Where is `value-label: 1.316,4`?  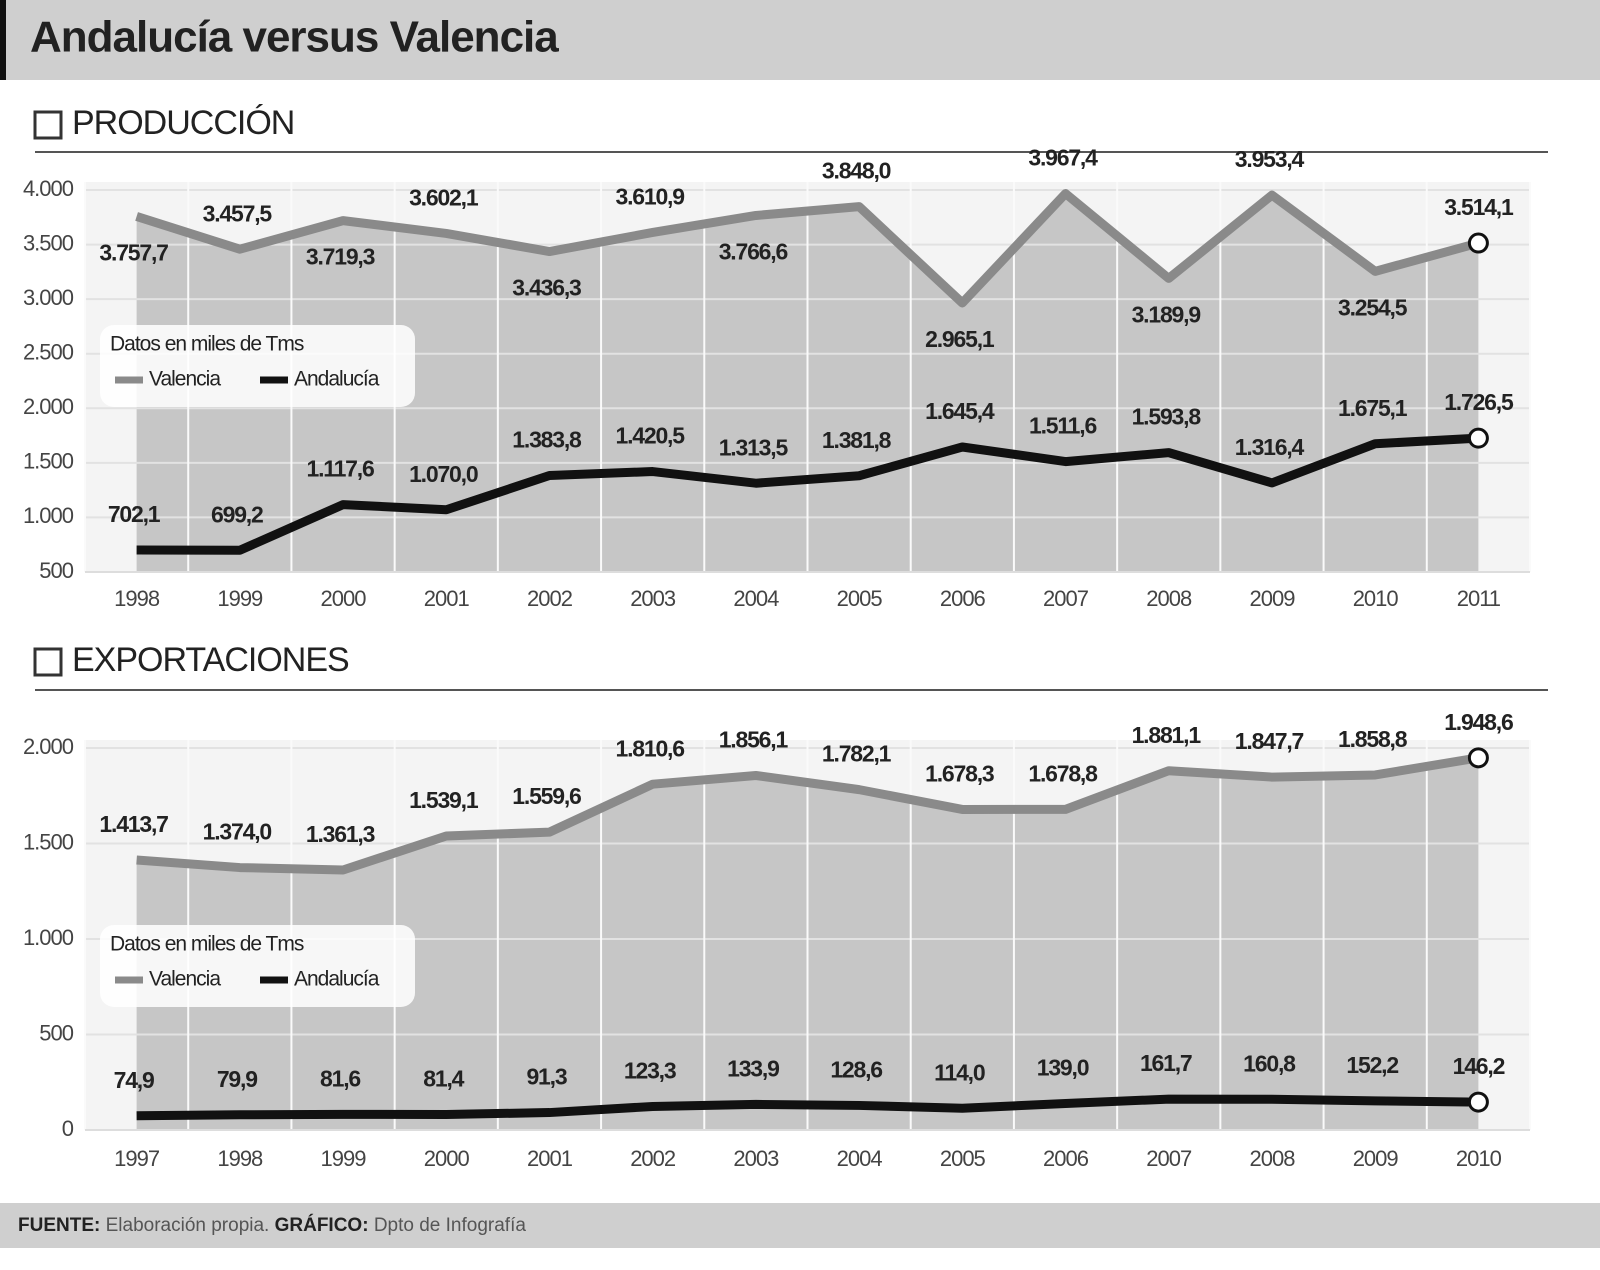 value-label: 1.316,4 is located at coordinates (1270, 447).